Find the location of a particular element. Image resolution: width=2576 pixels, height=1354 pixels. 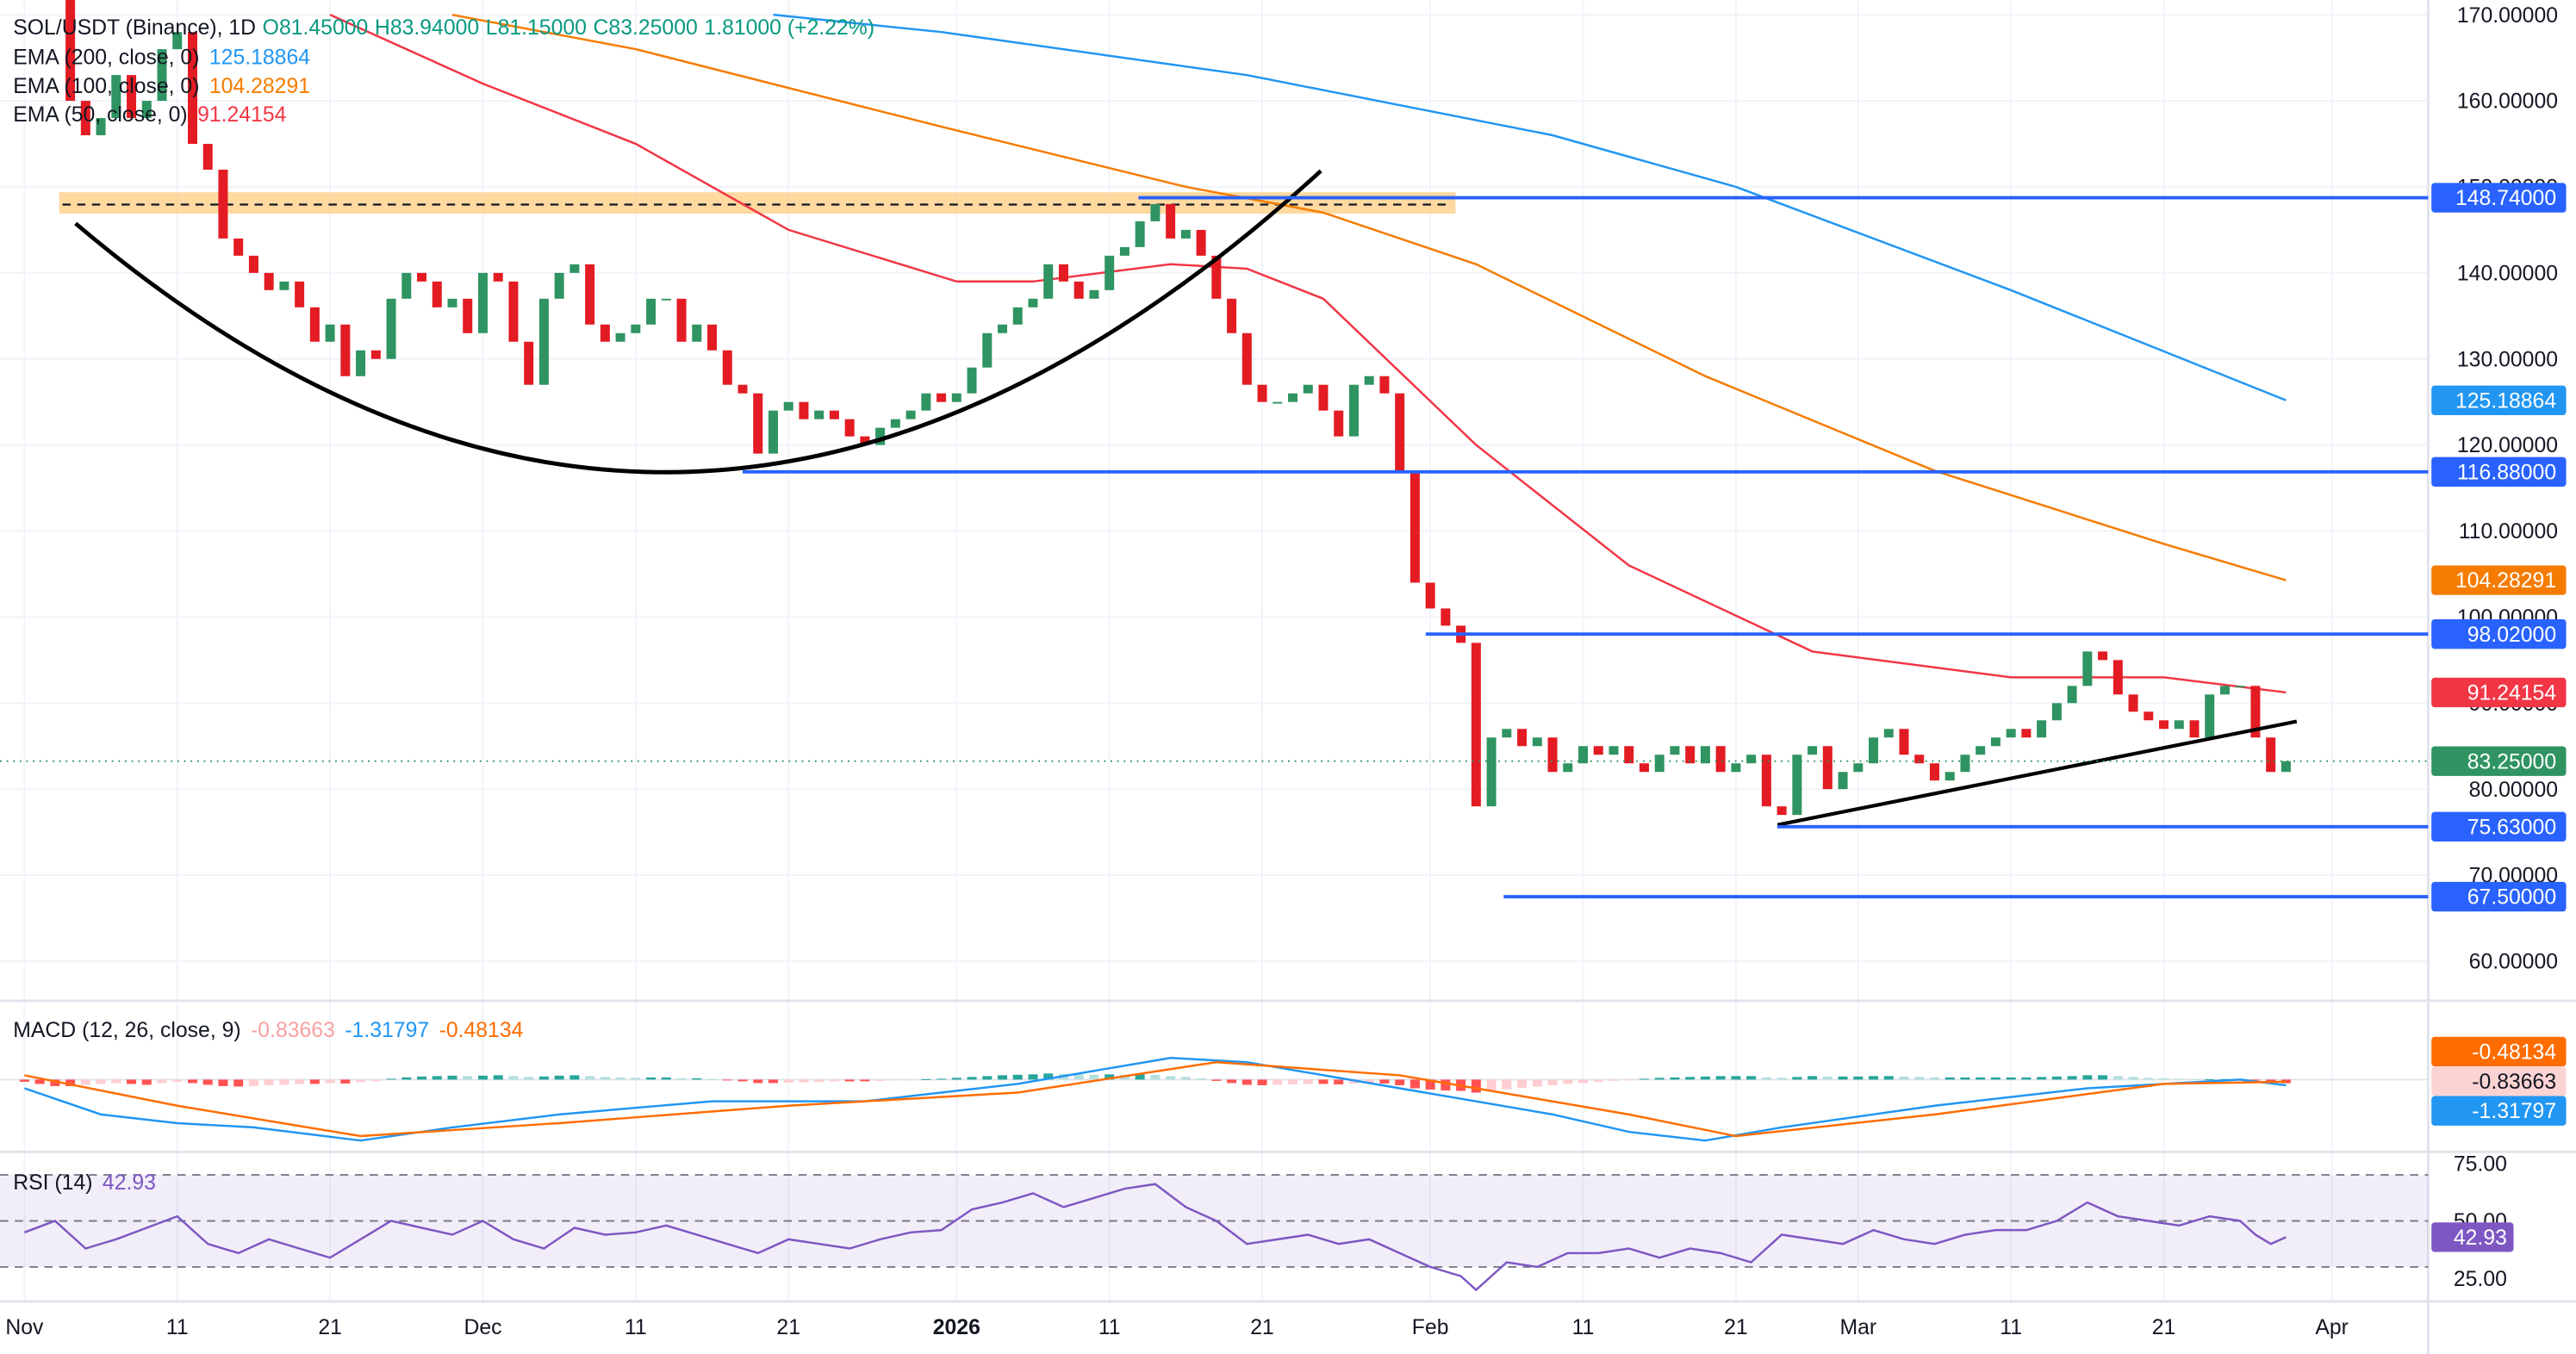

resistance-zone is located at coordinates (757, 203).